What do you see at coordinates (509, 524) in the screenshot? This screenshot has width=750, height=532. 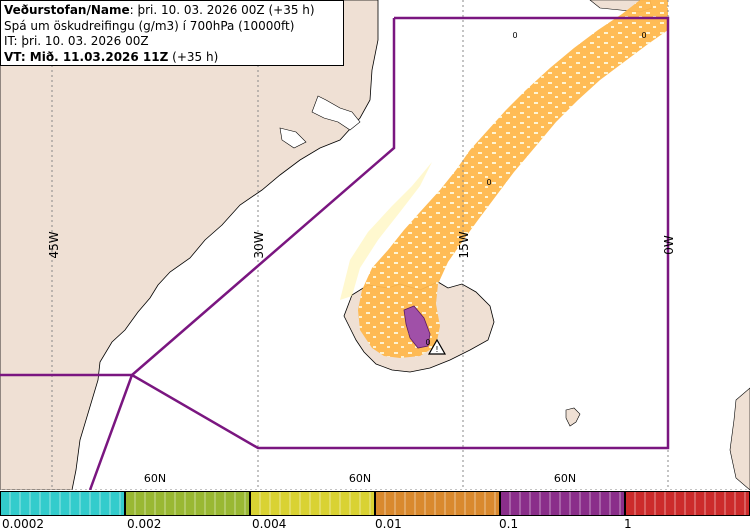 I see `legend-tick-label: 0.1` at bounding box center [509, 524].